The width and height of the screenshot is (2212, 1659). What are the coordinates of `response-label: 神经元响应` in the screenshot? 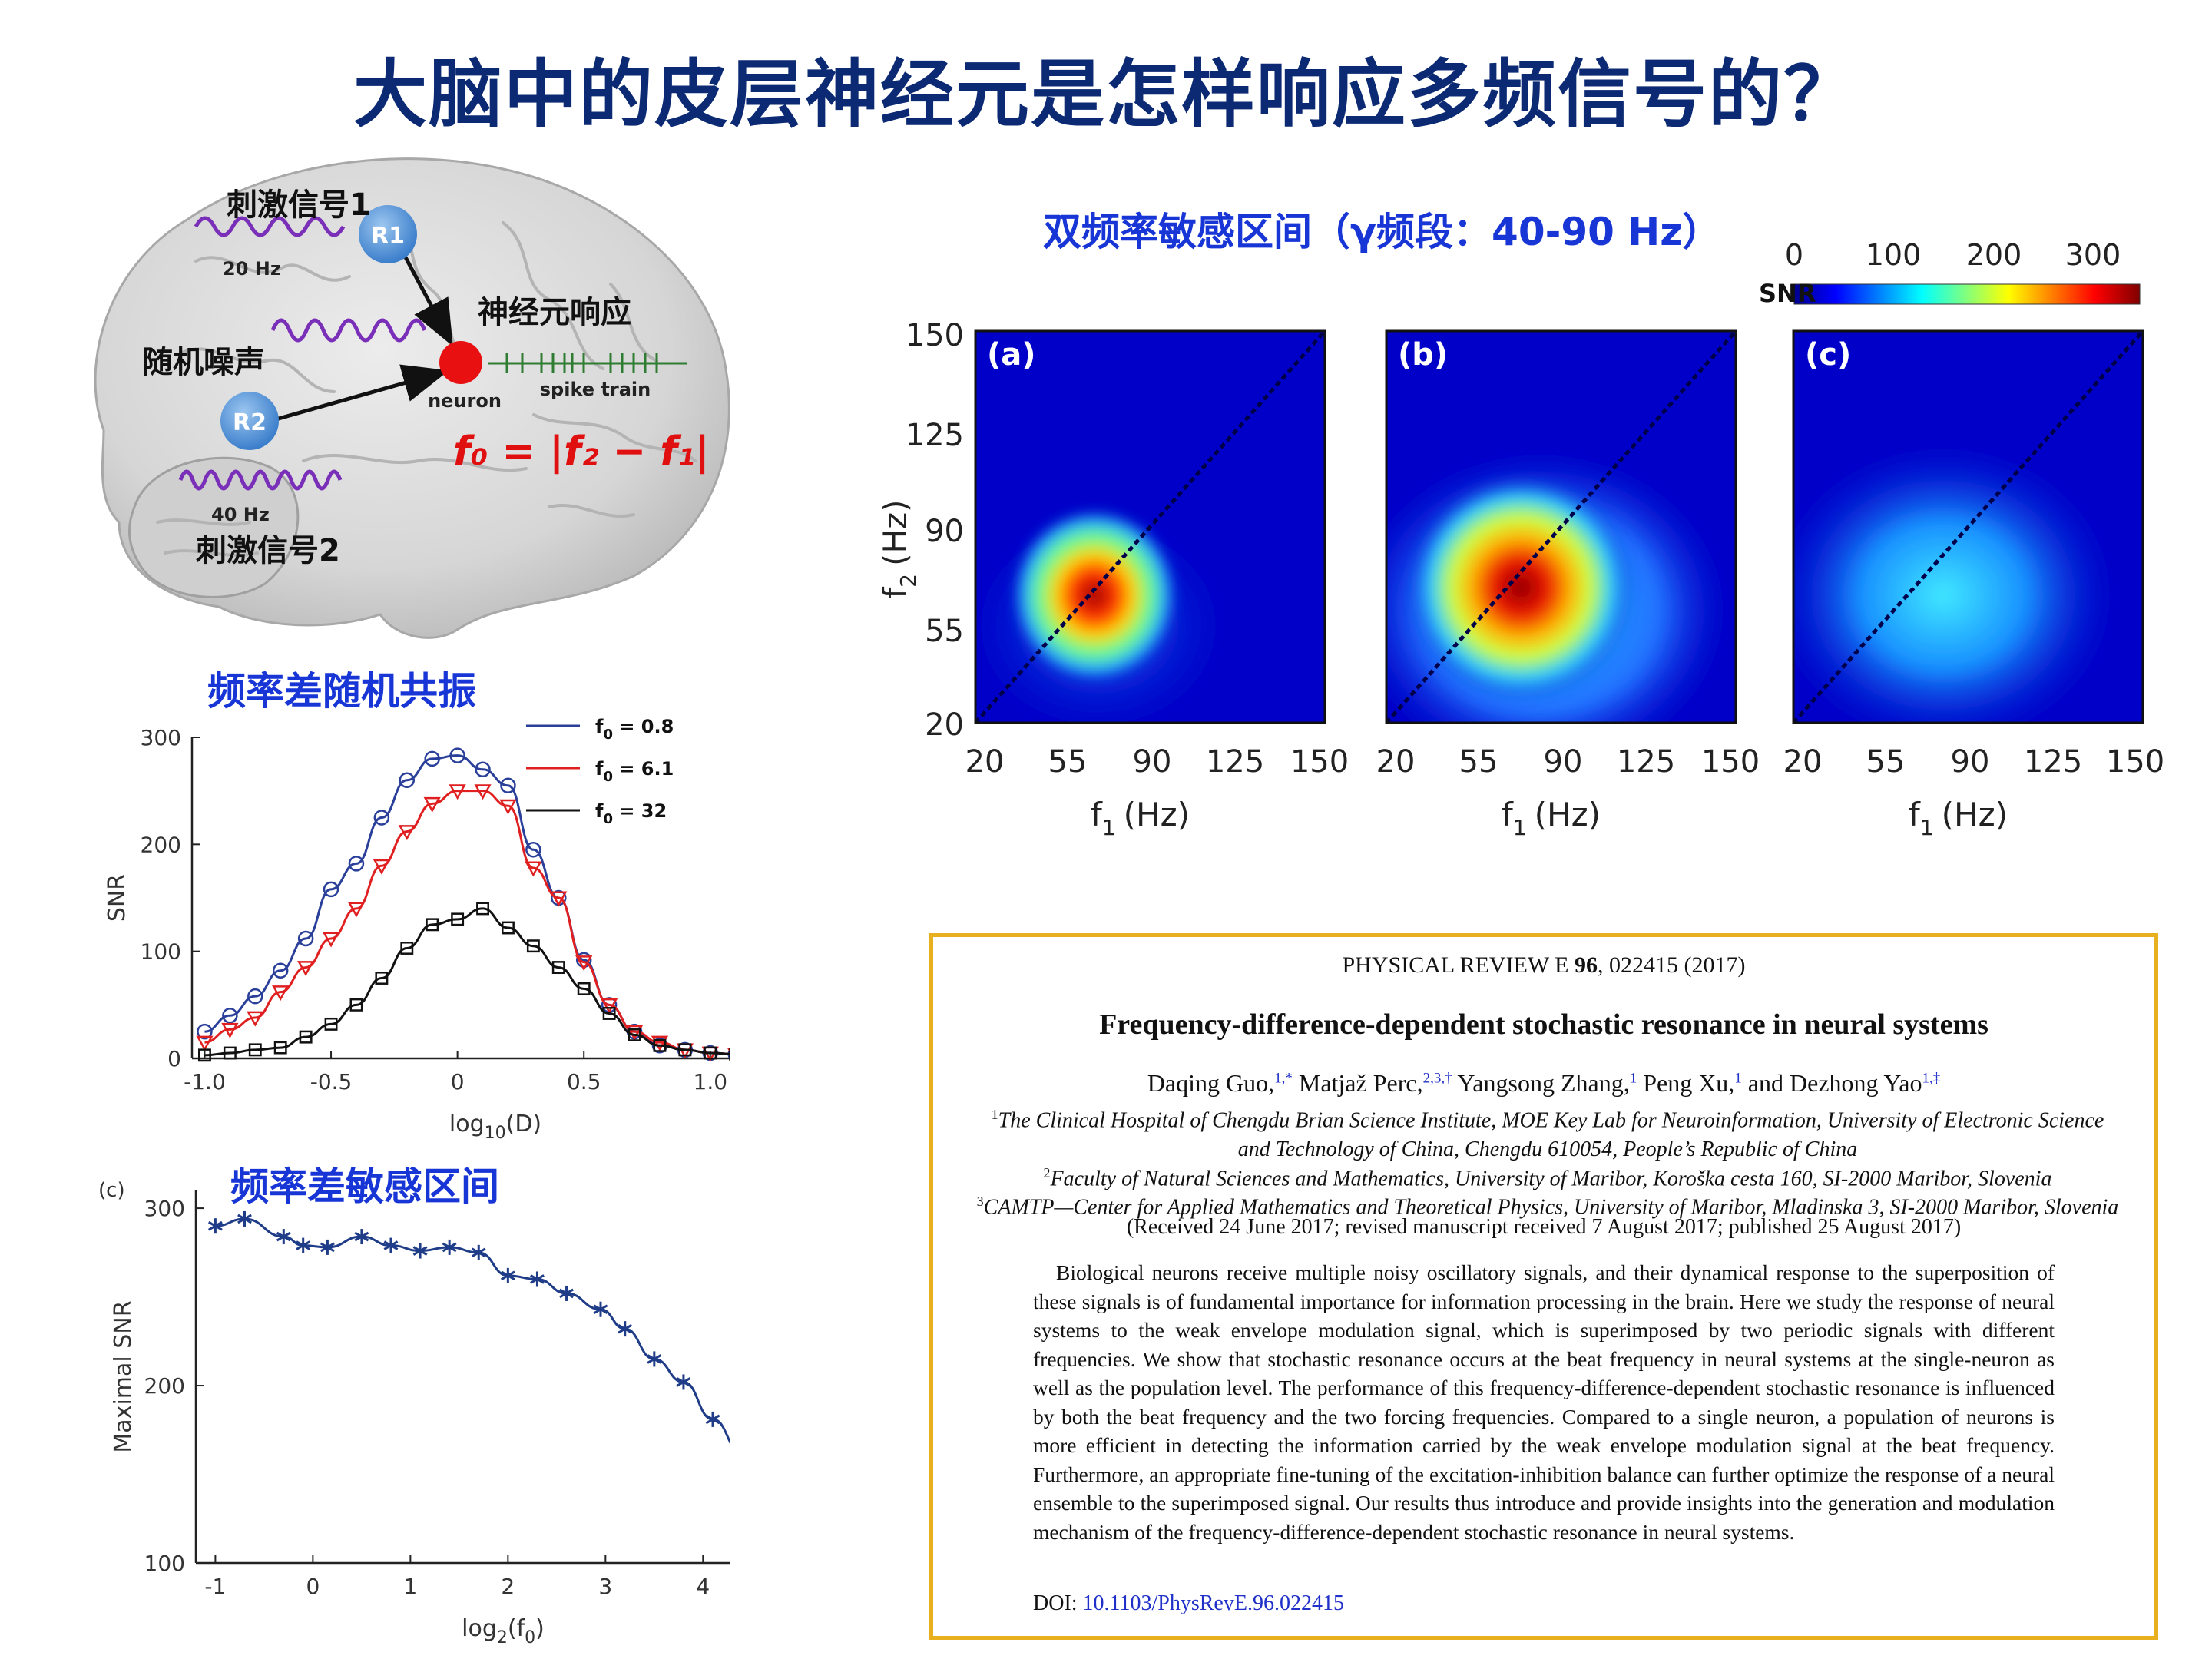 It's located at (554, 312).